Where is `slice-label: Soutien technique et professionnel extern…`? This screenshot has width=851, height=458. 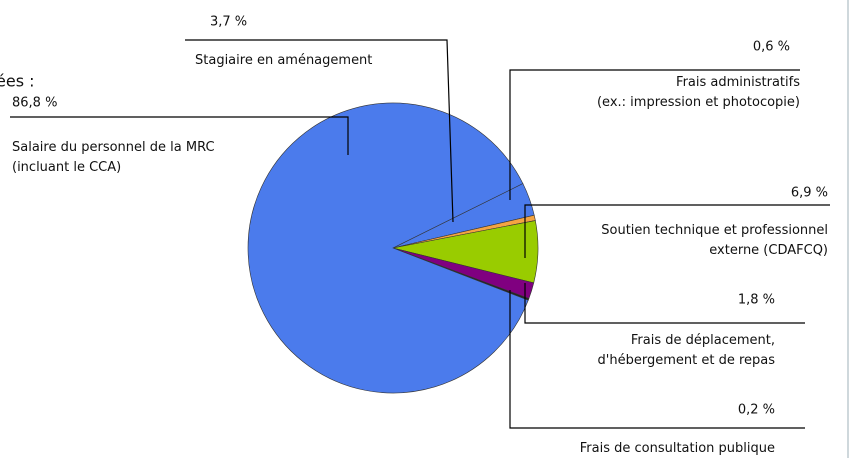
slice-label: Soutien technique et professionnel extern… is located at coordinates (714, 240).